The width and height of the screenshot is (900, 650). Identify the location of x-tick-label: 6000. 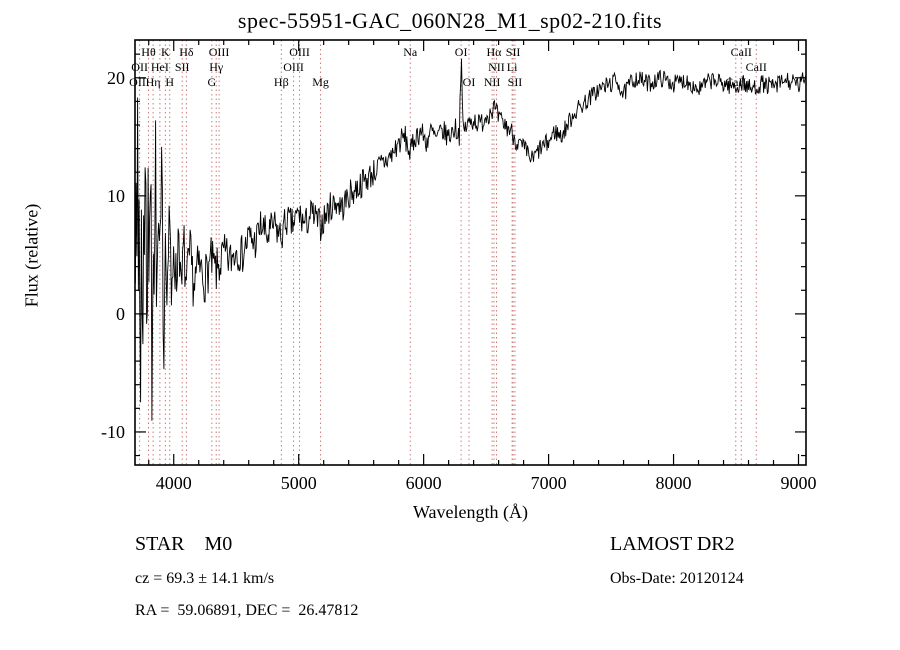
(424, 483).